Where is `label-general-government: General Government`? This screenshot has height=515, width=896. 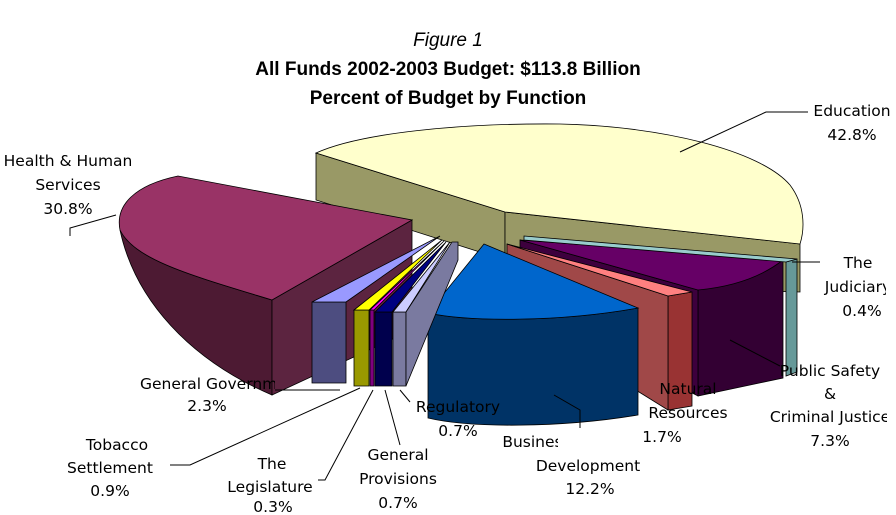
label-general-government: General Government is located at coordinates (221, 384).